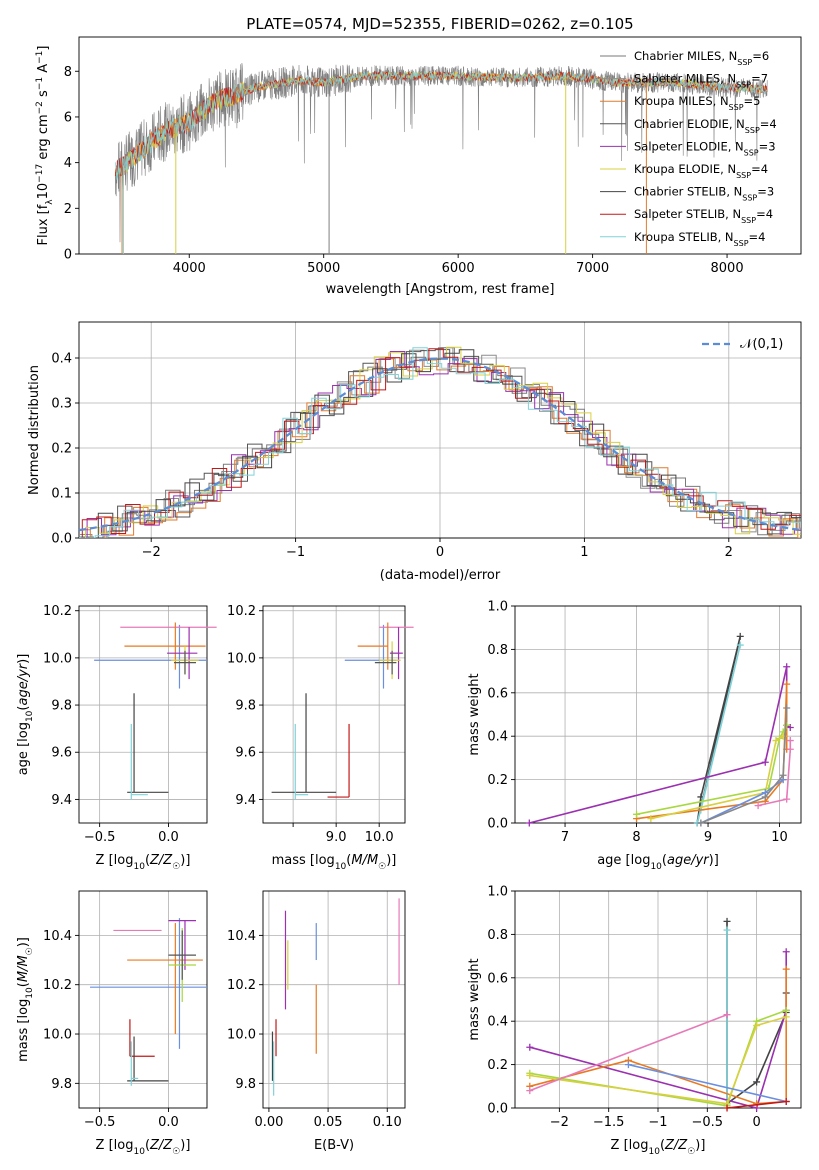  I want to click on massweight-vs-Z-ytick-label-0: 0.0, so click(497, 1109).